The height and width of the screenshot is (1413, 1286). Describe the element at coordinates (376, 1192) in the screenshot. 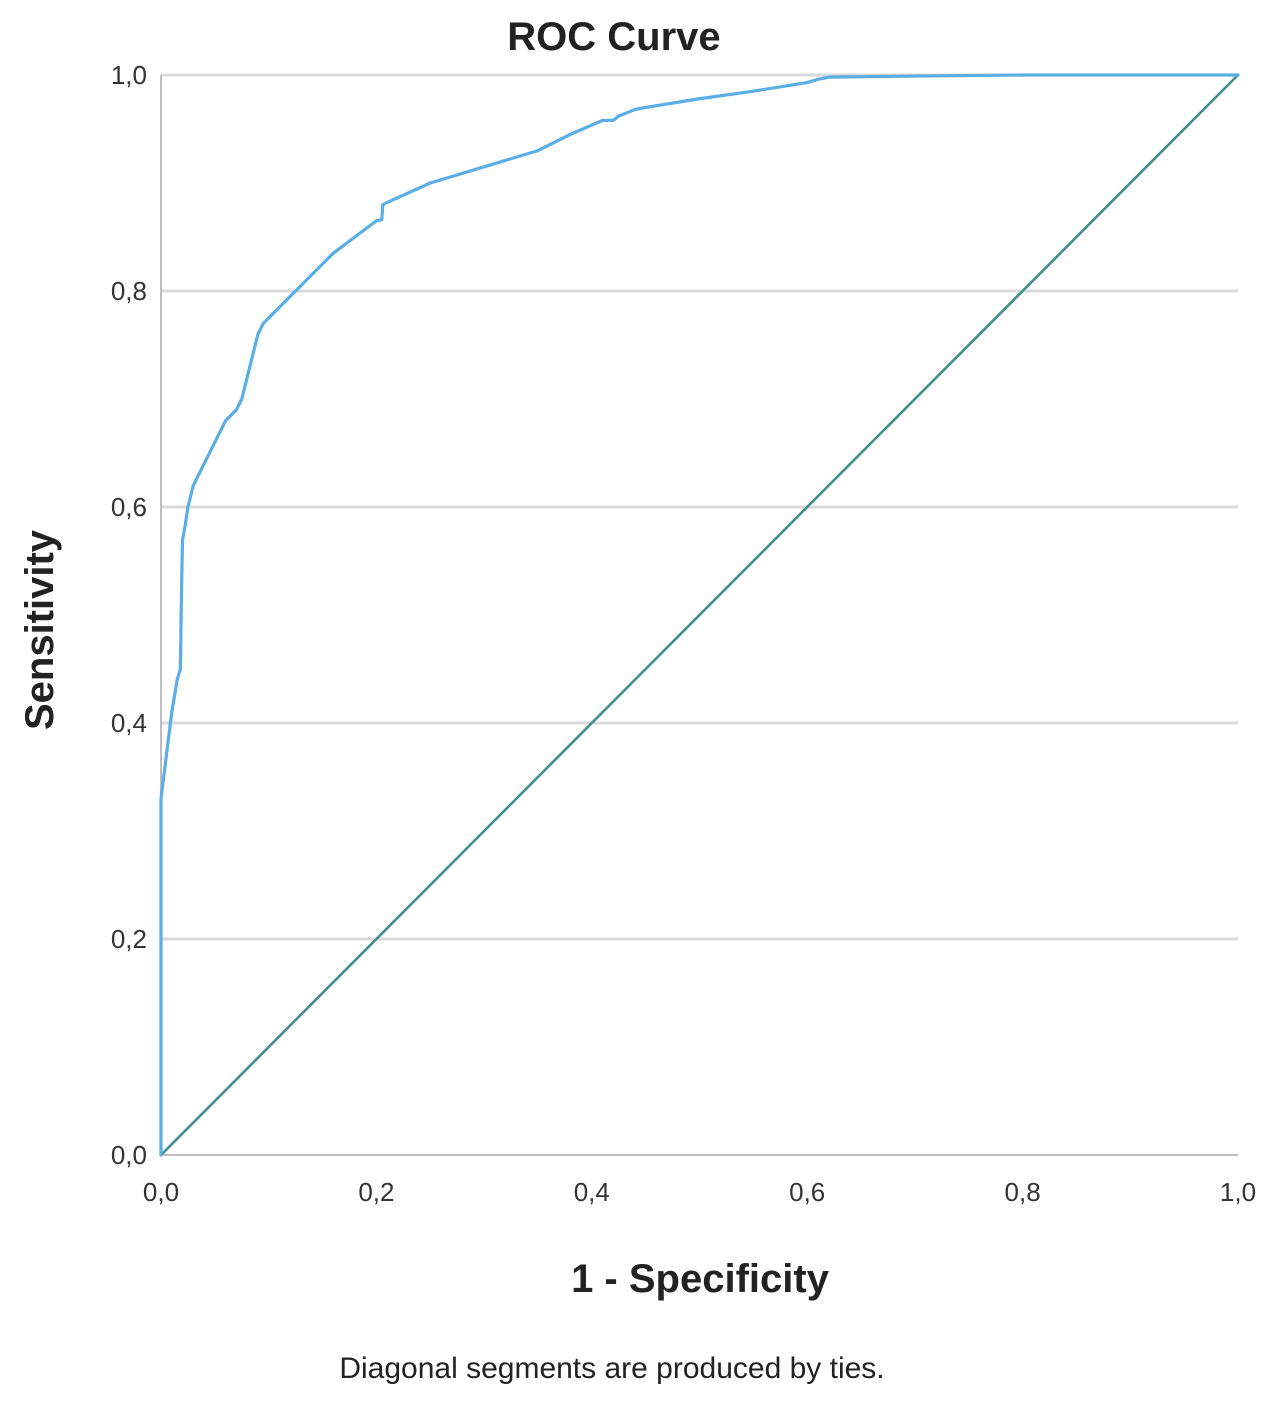

I see `x-tick-label: 0,2` at that location.